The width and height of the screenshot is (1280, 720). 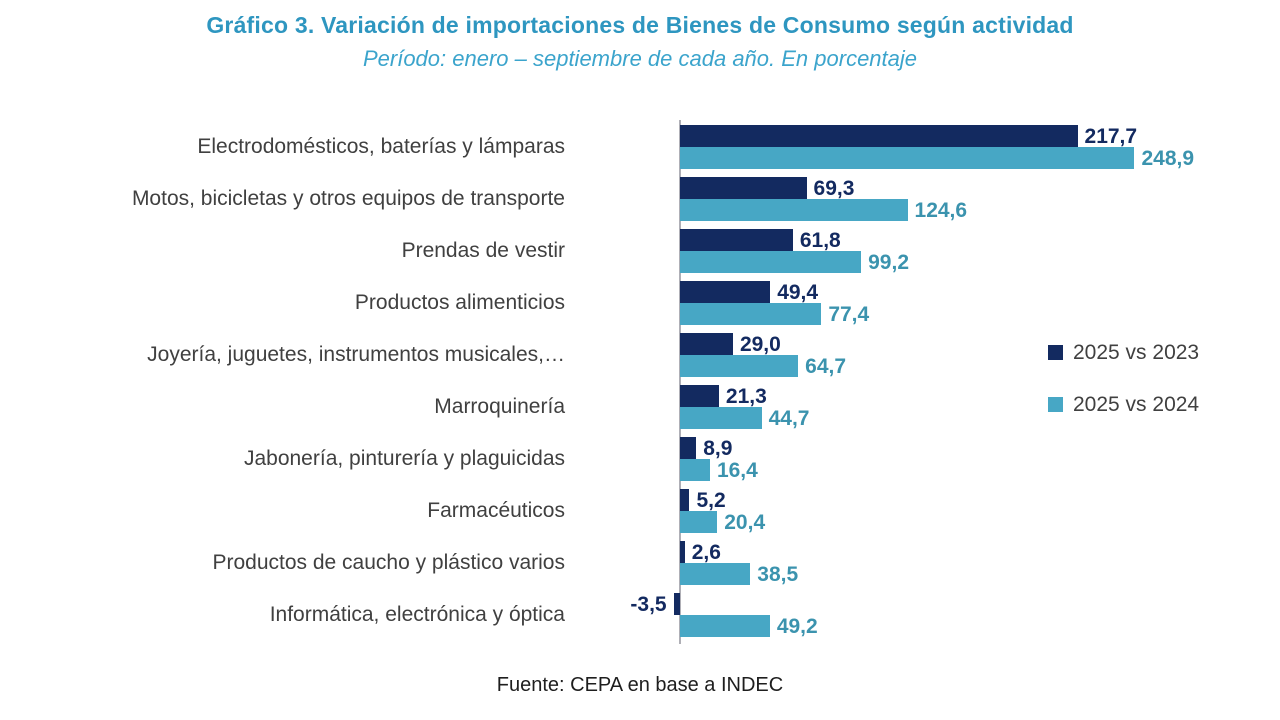 I want to click on value-label: 217,7, so click(x=1111, y=136).